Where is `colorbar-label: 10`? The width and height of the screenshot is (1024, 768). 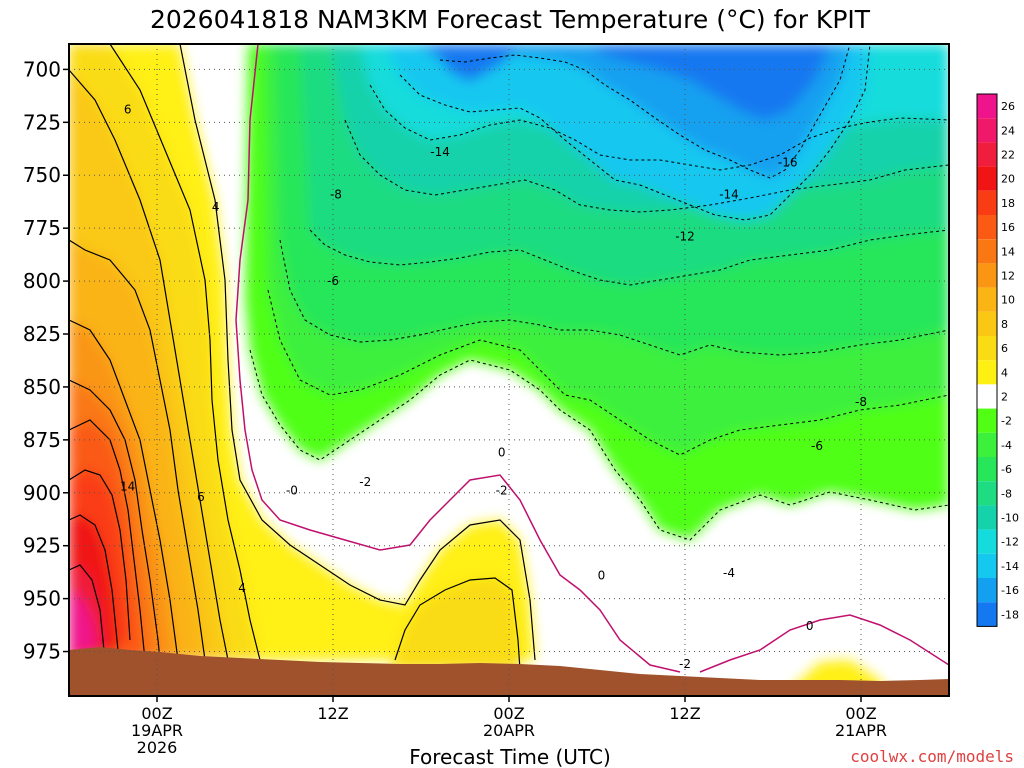
colorbar-label: 10 is located at coordinates (1008, 300).